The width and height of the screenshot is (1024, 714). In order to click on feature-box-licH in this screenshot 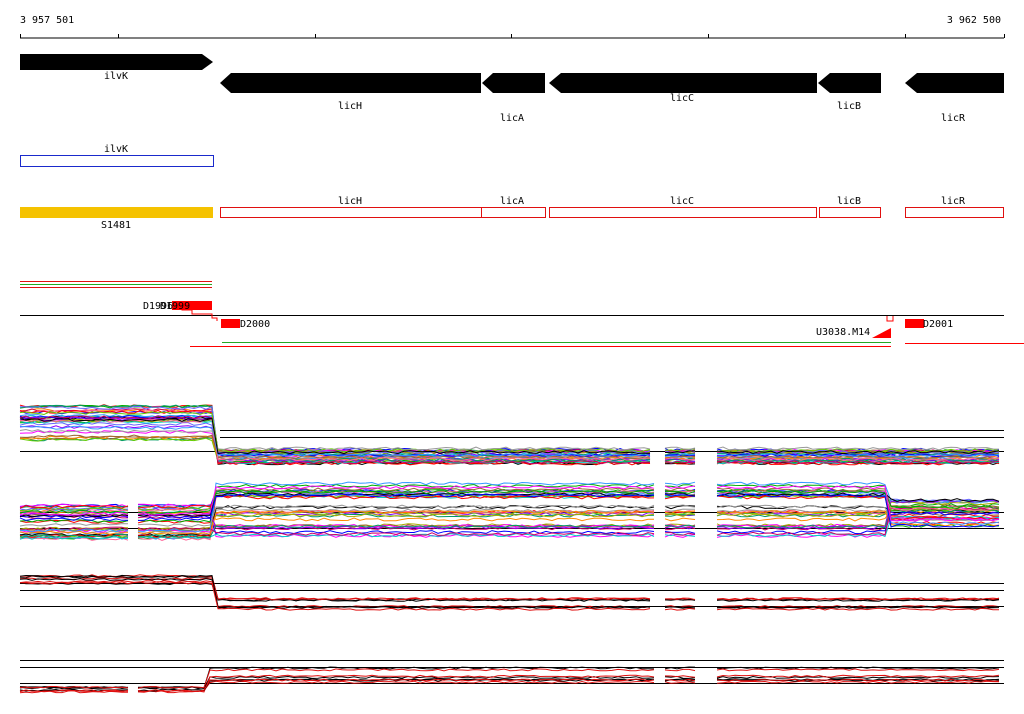, I will do `click(351, 212)`.